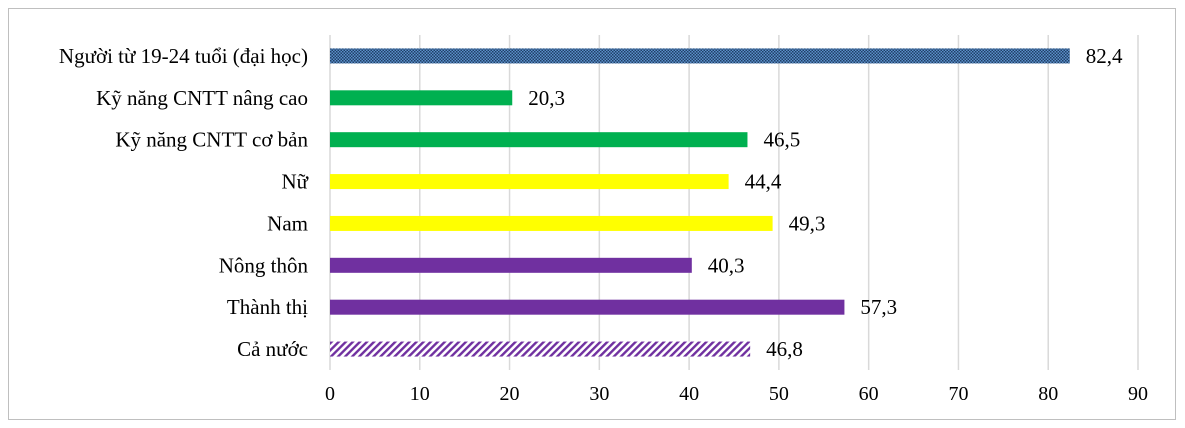  What do you see at coordinates (294, 182) in the screenshot?
I see `category-label: Nữ` at bounding box center [294, 182].